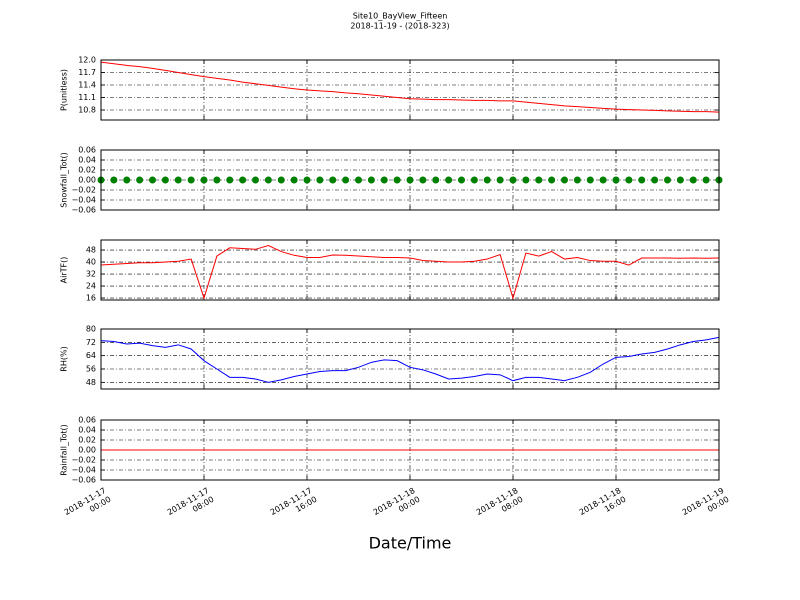 Image resolution: width=800 pixels, height=600 pixels. What do you see at coordinates (91, 262) in the screenshot?
I see `y-tick-label: 40` at bounding box center [91, 262].